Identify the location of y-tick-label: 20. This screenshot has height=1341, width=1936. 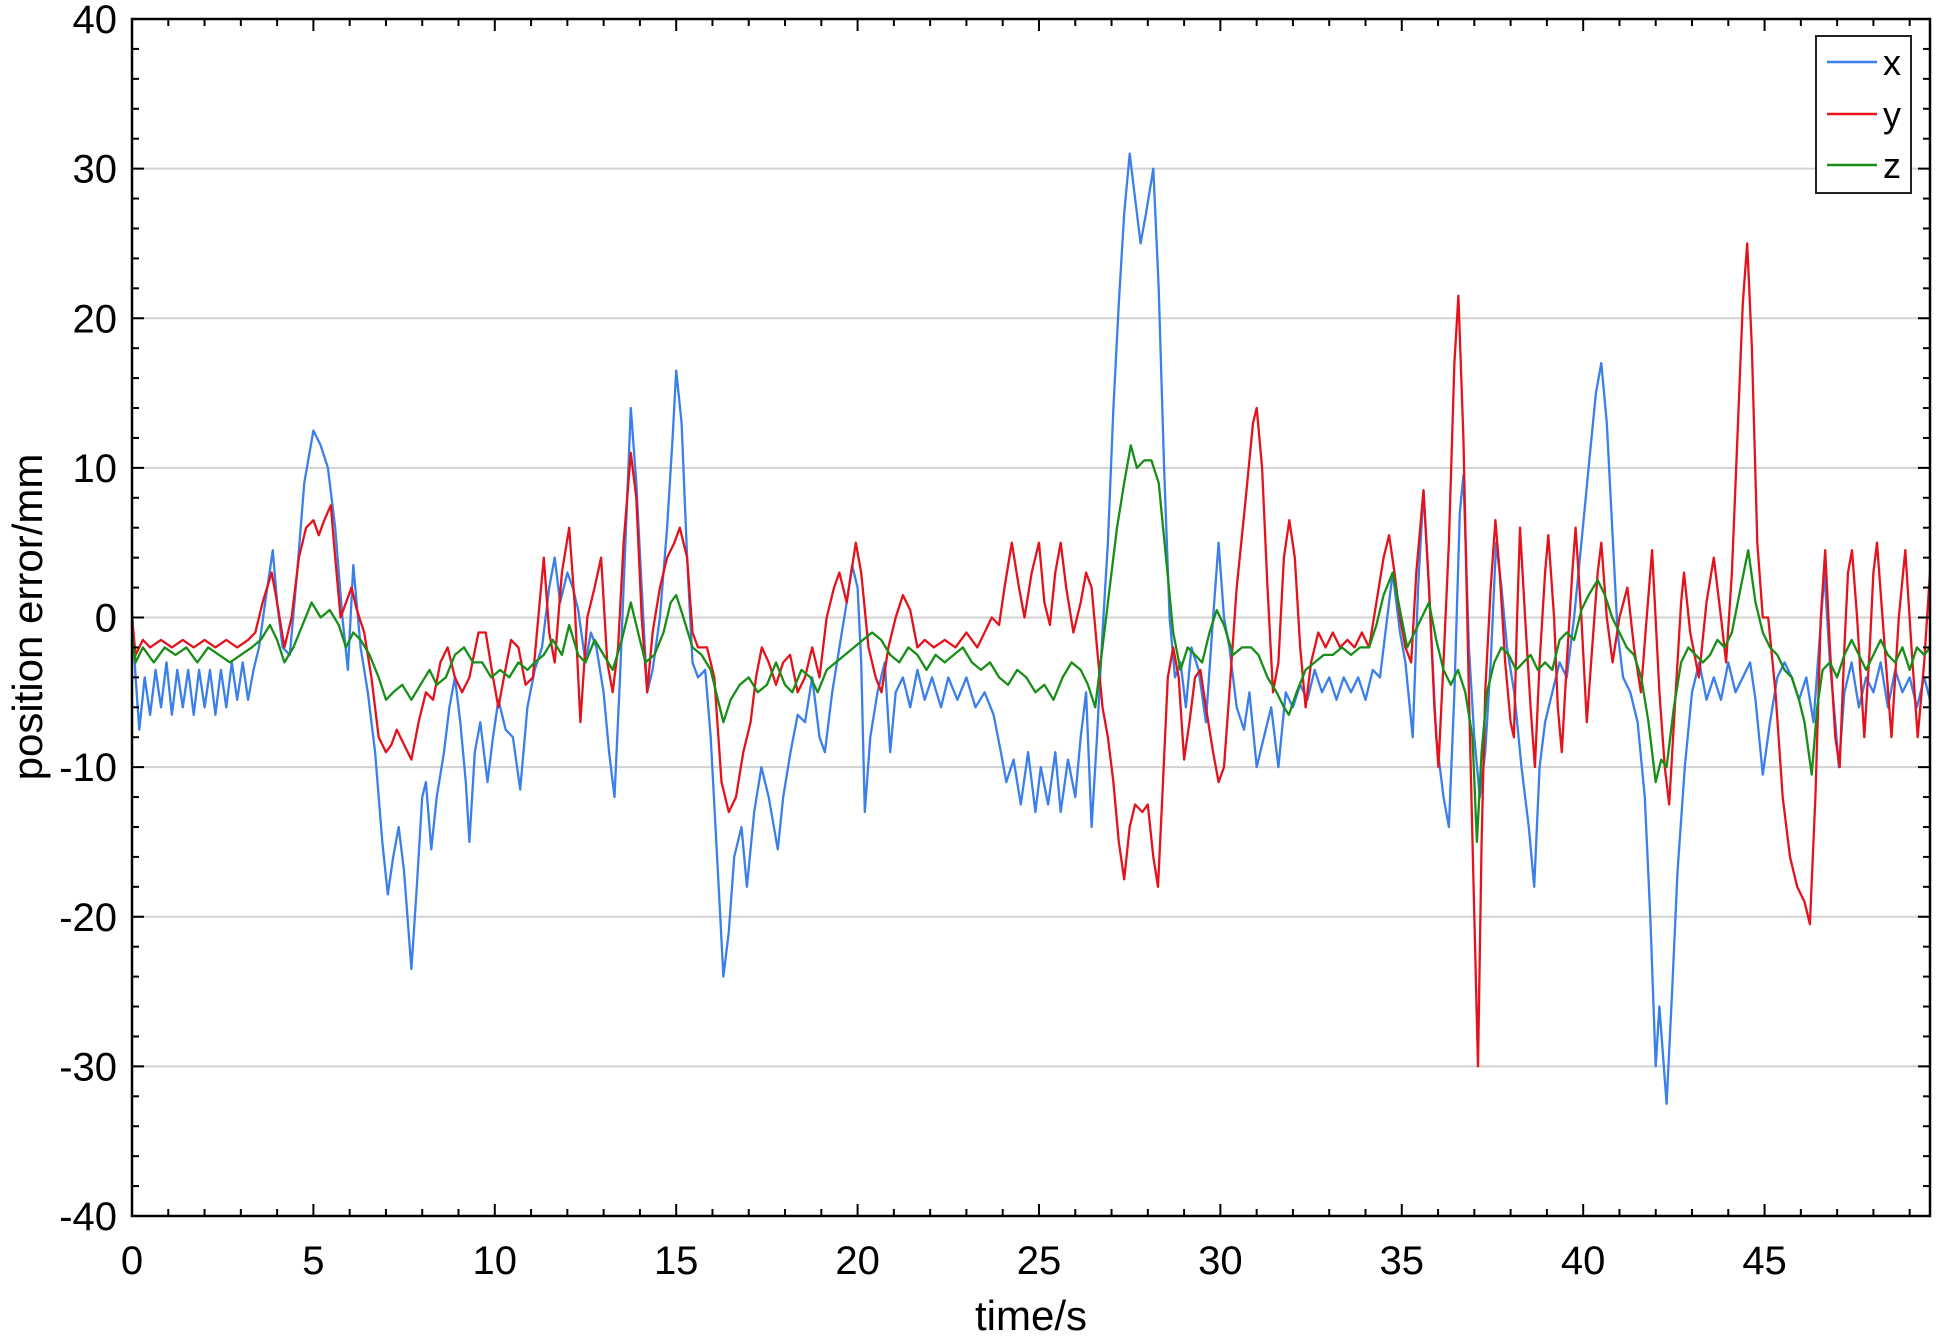
(95, 319).